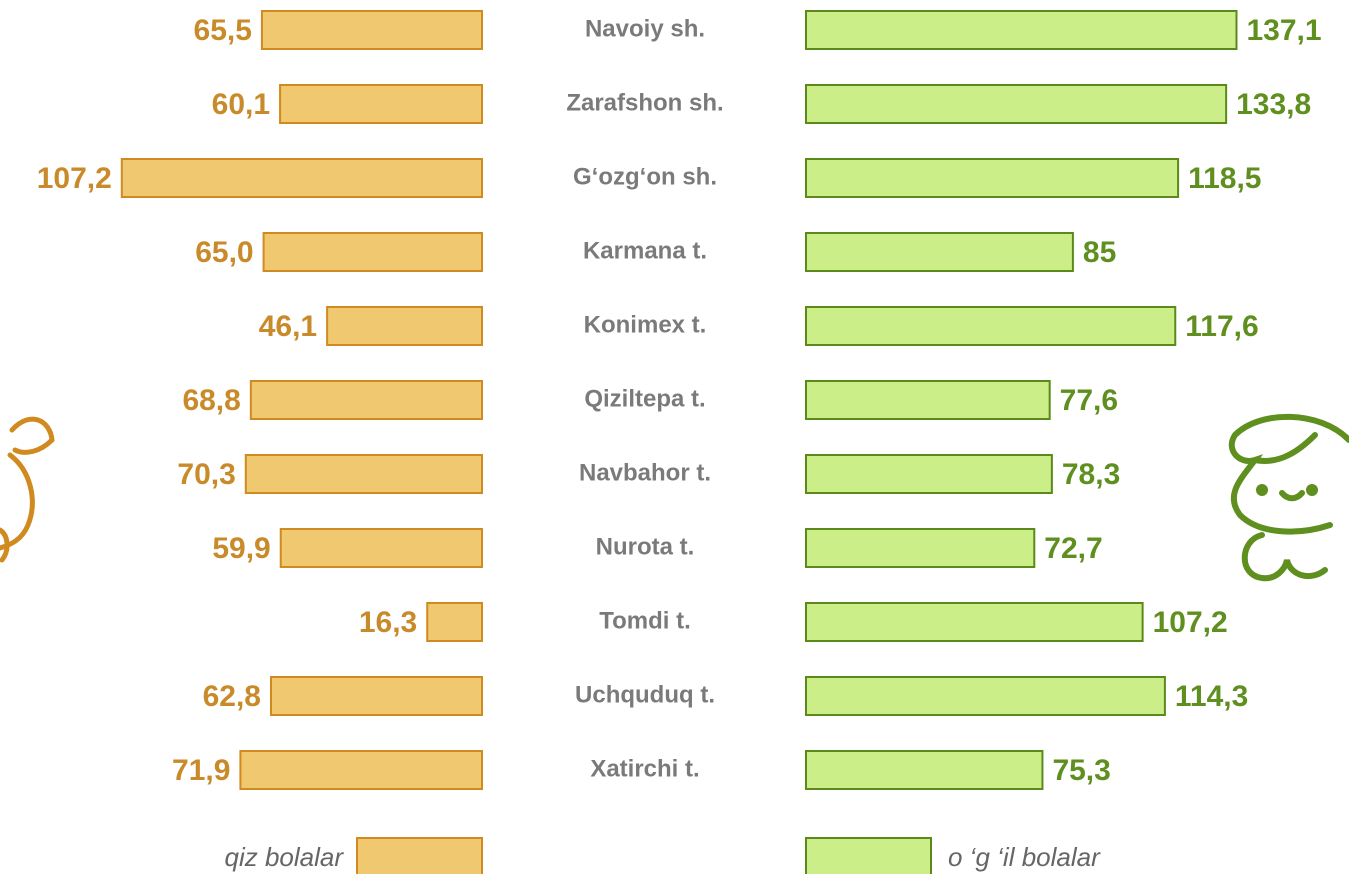 This screenshot has width=1349, height=874. What do you see at coordinates (645, 694) in the screenshot?
I see `category-label: Uchquduq t.` at bounding box center [645, 694].